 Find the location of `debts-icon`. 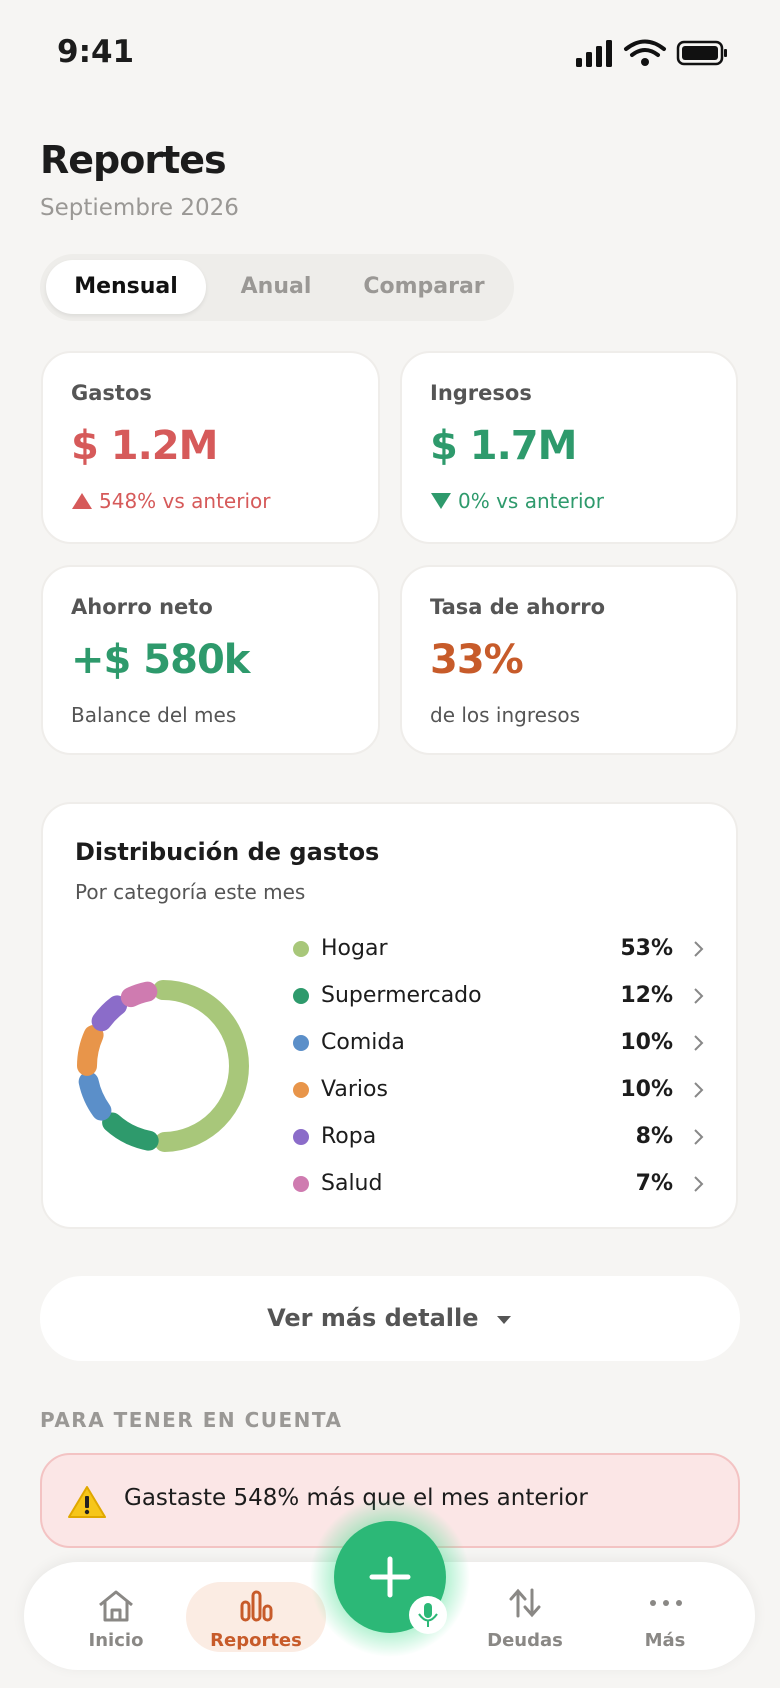

debts-icon is located at coordinates (525, 1603).